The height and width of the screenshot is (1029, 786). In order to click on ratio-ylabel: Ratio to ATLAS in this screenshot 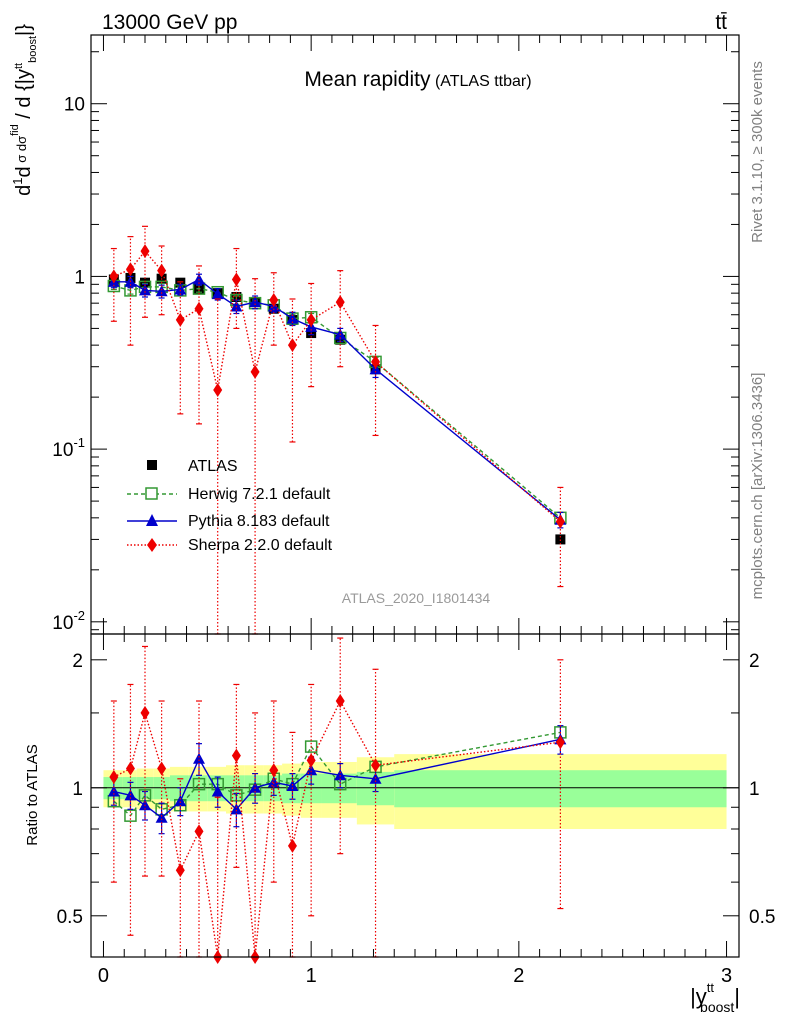, I will do `click(32, 794)`.